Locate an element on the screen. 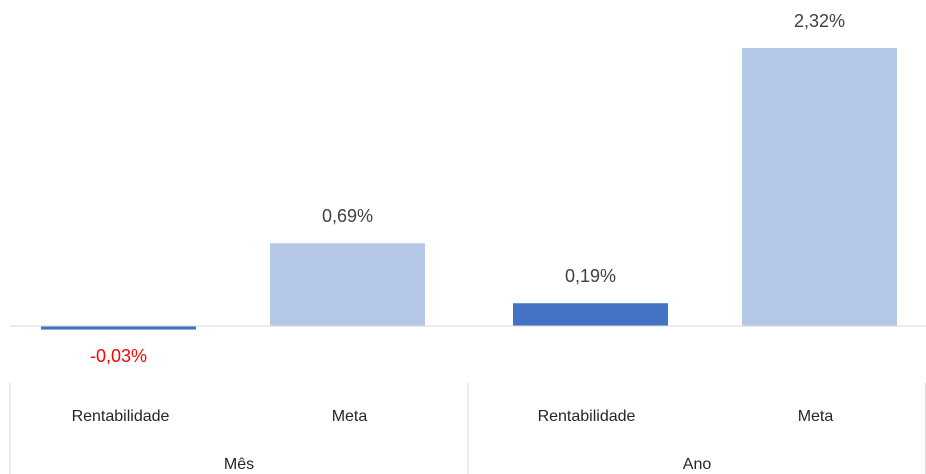  group-label: Ano is located at coordinates (697, 464).